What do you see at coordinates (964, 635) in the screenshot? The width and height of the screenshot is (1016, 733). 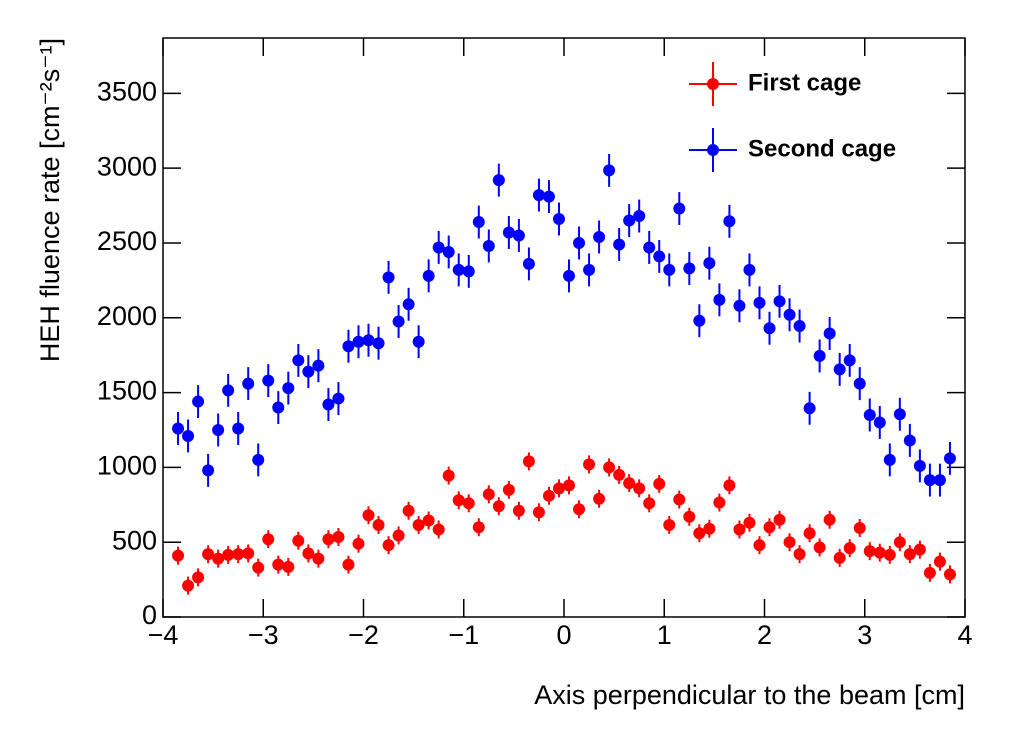 I see `x-tick-label: 4` at bounding box center [964, 635].